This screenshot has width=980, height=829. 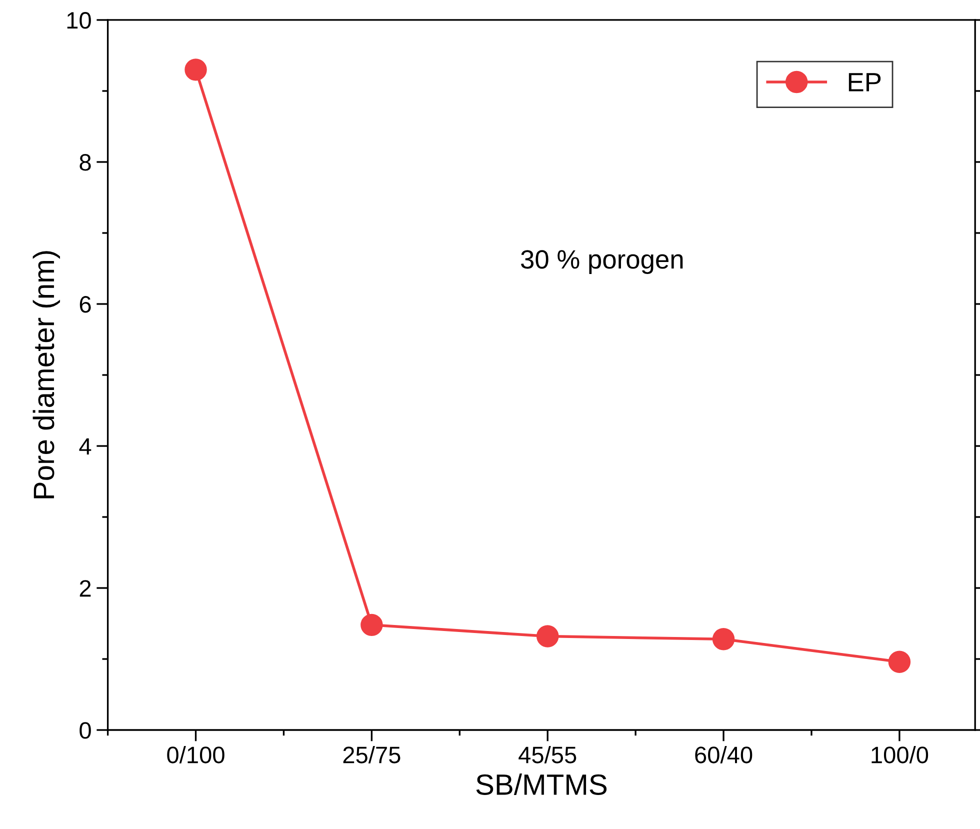 What do you see at coordinates (371, 755) in the screenshot?
I see `x-tick-label: 25/75` at bounding box center [371, 755].